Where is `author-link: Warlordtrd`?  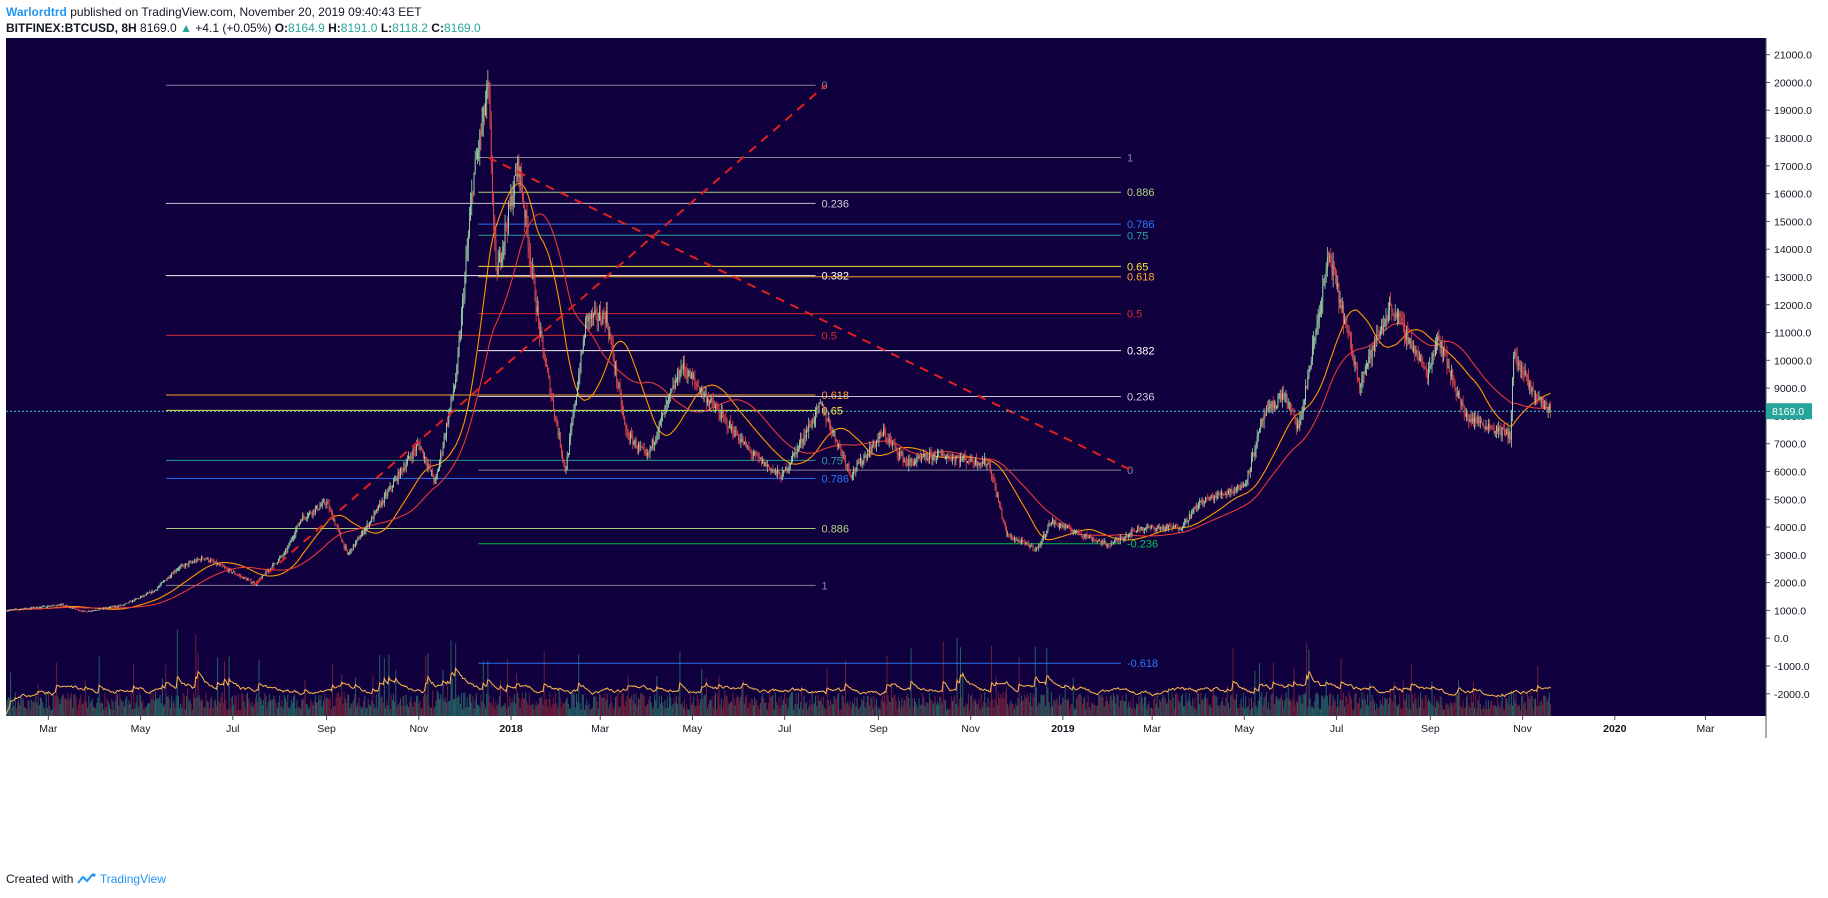
author-link: Warlordtrd is located at coordinates (36, 12).